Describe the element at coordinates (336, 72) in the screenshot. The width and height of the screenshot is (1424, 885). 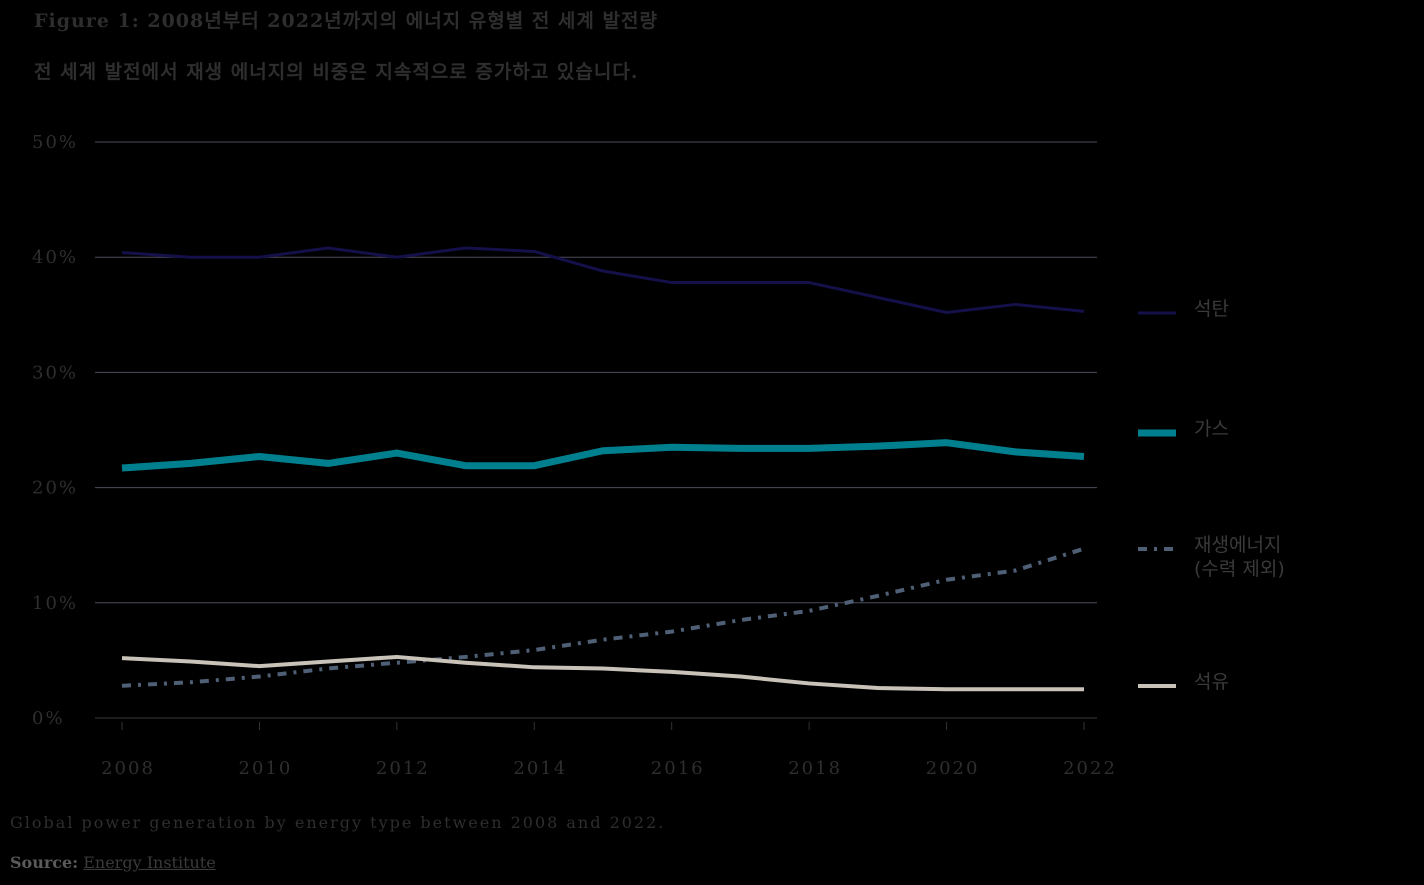
I see `chart-subtitle: 전 세계 발전에서 재생 에너지의 비중은 지속적으로 증가하고 있습니다.` at that location.